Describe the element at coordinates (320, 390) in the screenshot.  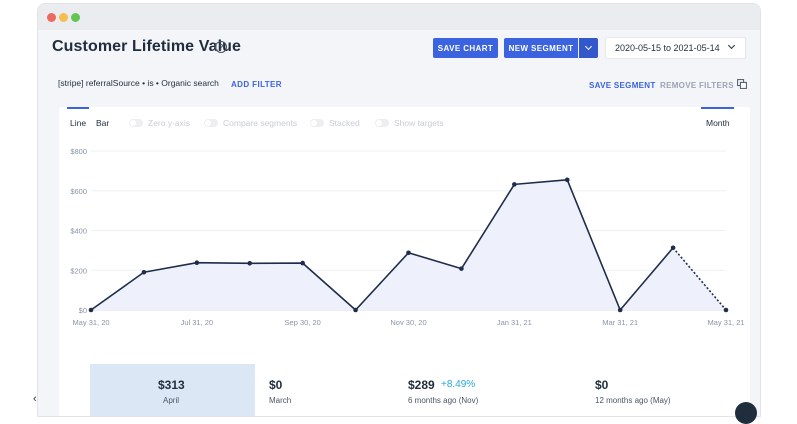
I see `stat-previous: $0 March` at that location.